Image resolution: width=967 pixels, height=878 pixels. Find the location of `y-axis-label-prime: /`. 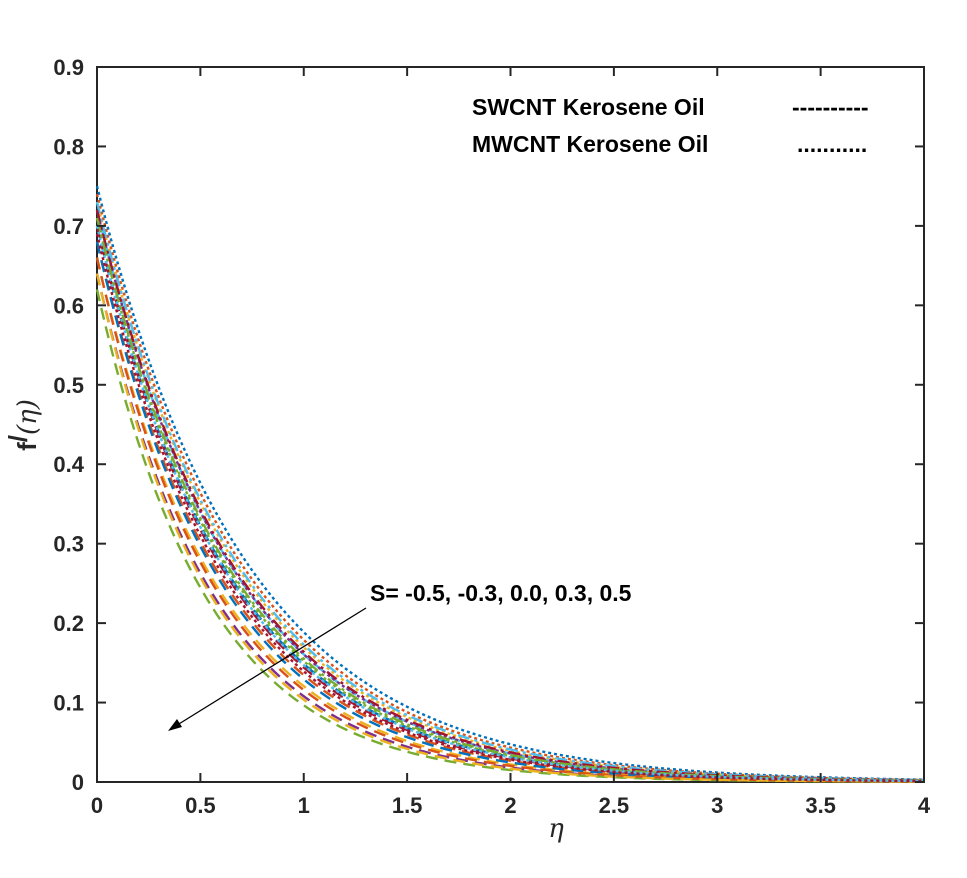

y-axis-label-prime: / is located at coordinates (18, 438).